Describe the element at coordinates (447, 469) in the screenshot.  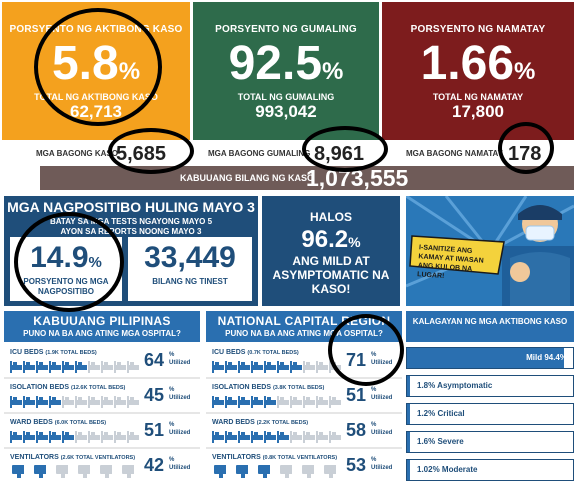
I see `status-row-label: 1.02% Moderate` at that location.